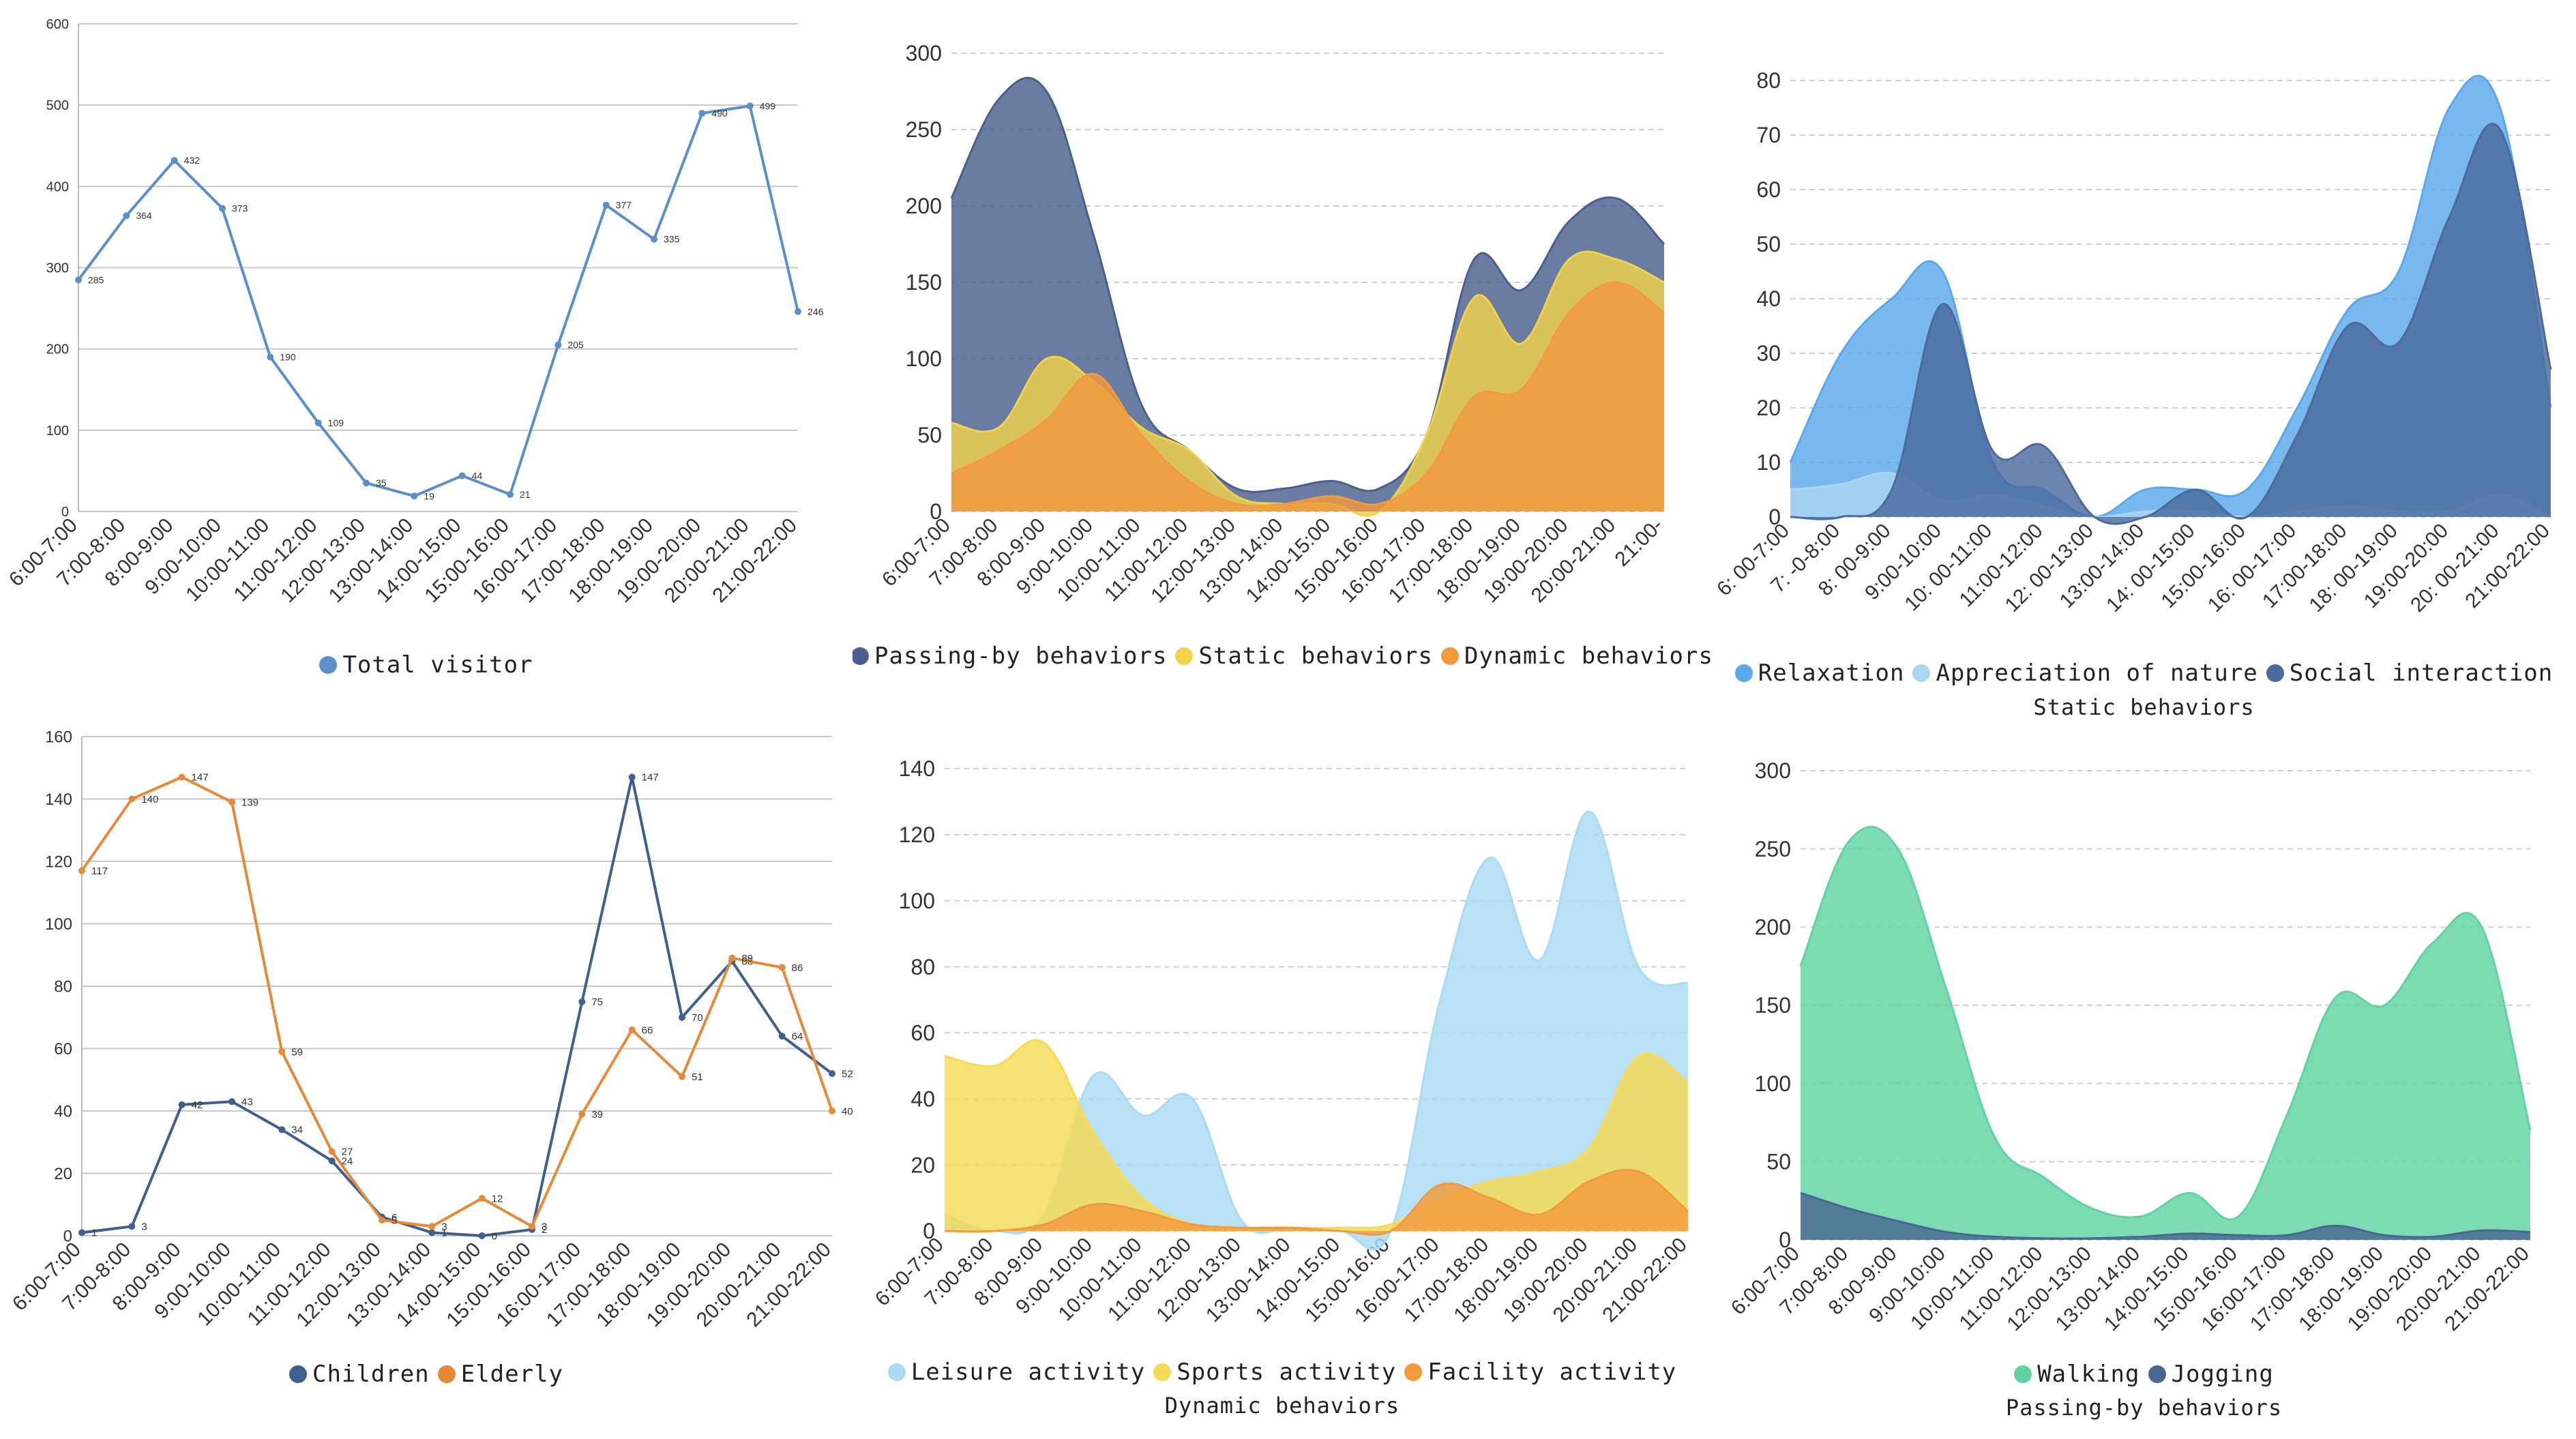  I want to click on y-tick-label: 600, so click(57, 24).